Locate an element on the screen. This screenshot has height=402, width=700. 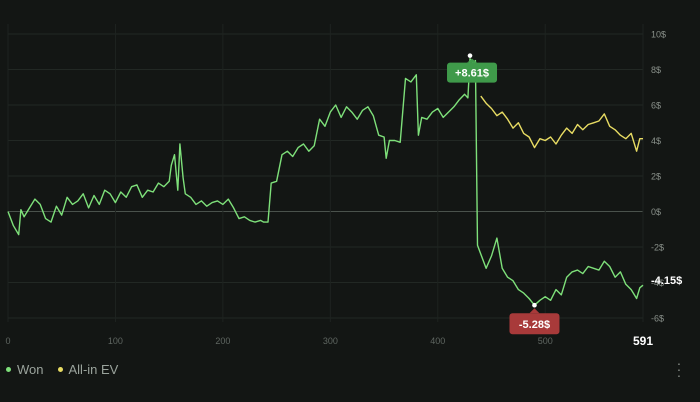
legend-dot-won is located at coordinates (8, 369).